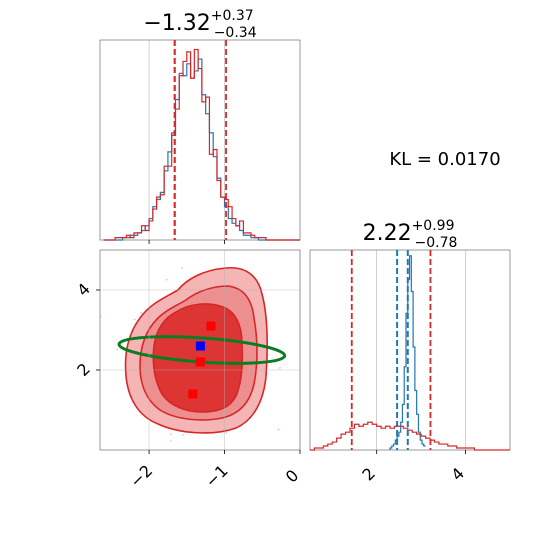  What do you see at coordinates (444, 159) in the screenshot?
I see `kl-annotation: KL = 0.0170` at bounding box center [444, 159].